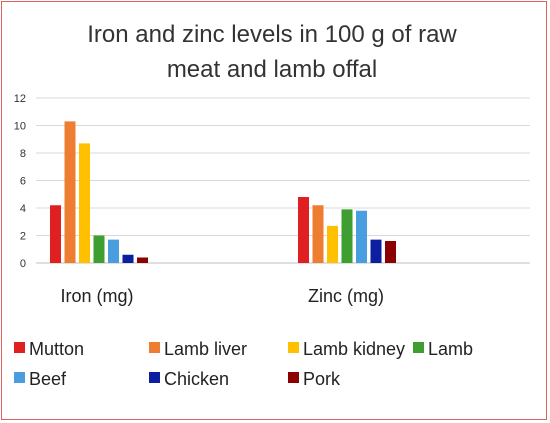 The height and width of the screenshot is (423, 550). I want to click on bar-beef-iron, so click(113, 251).